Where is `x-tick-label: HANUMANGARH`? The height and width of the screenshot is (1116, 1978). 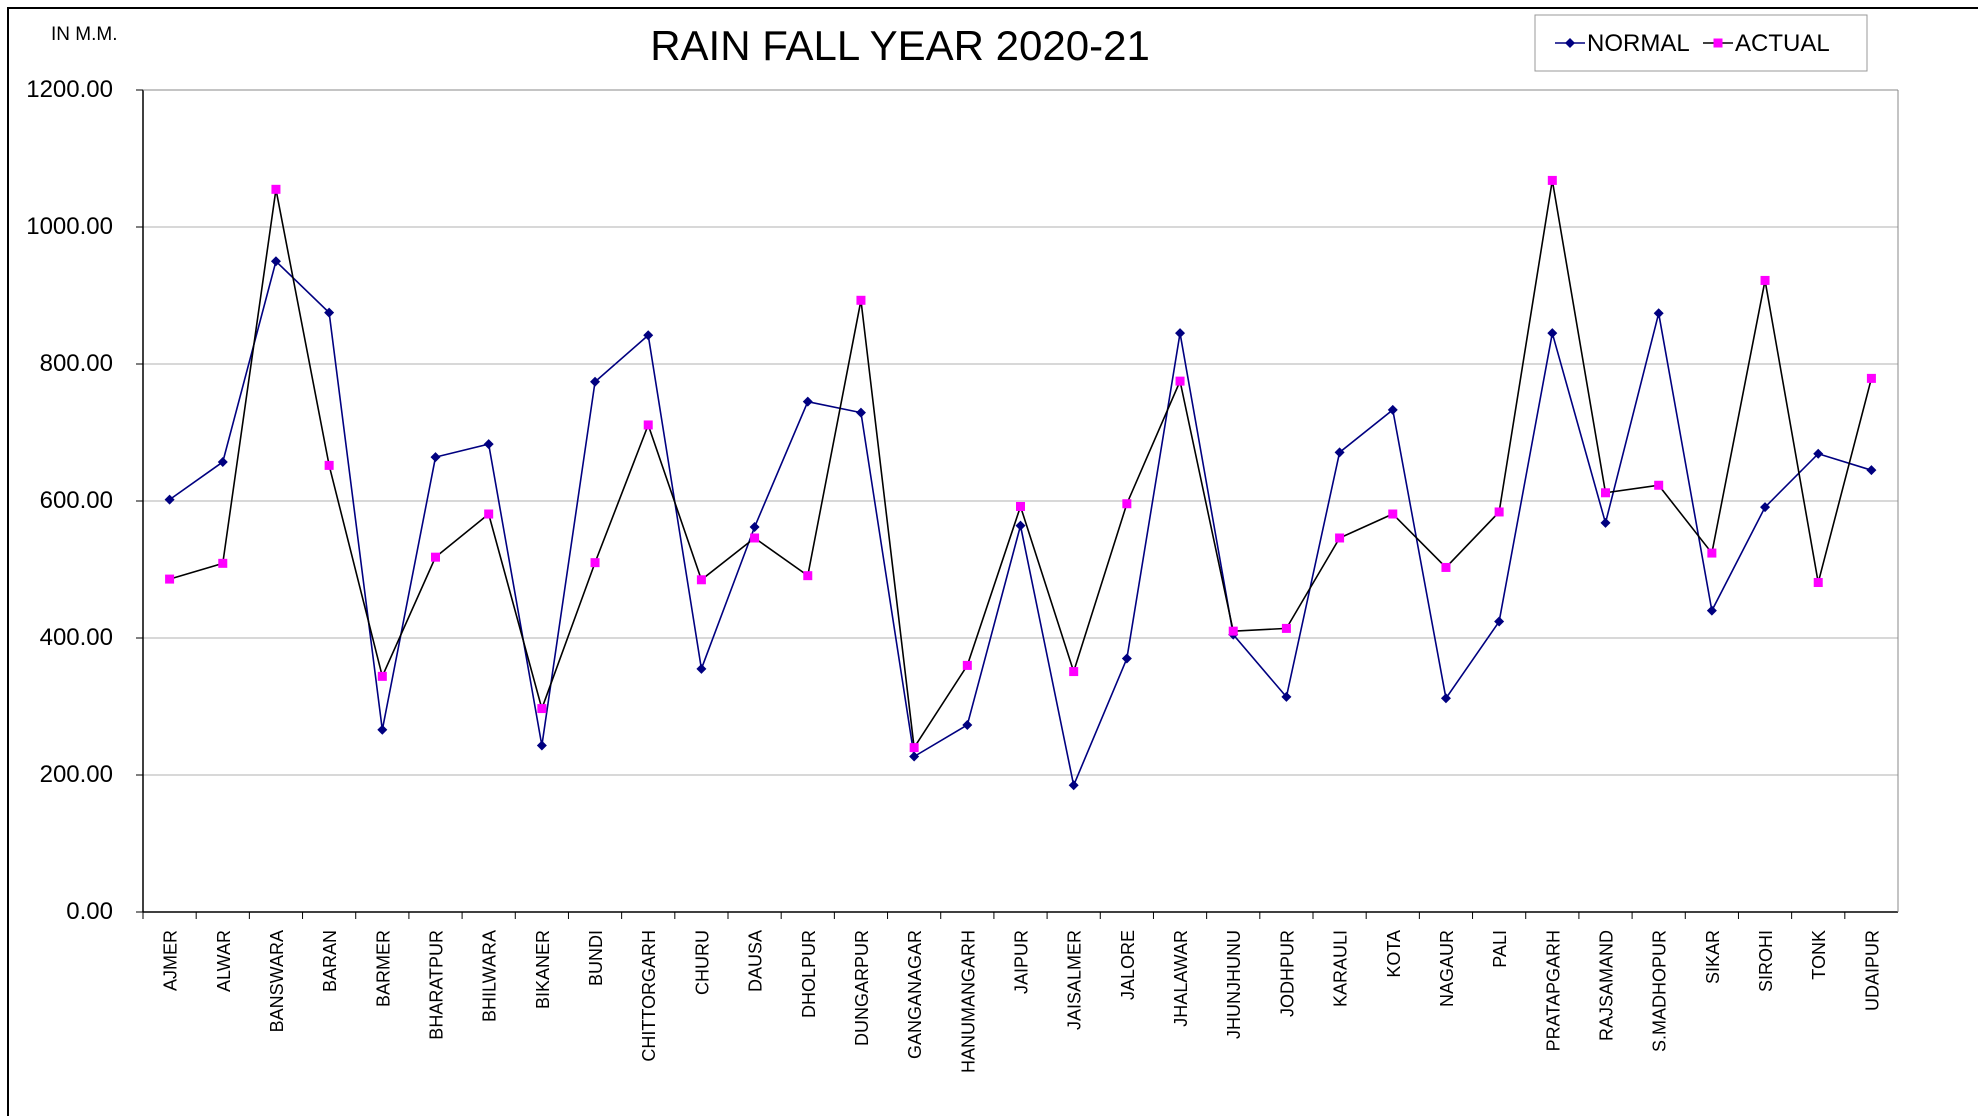
x-tick-label: HANUMANGARH is located at coordinates (968, 1001).